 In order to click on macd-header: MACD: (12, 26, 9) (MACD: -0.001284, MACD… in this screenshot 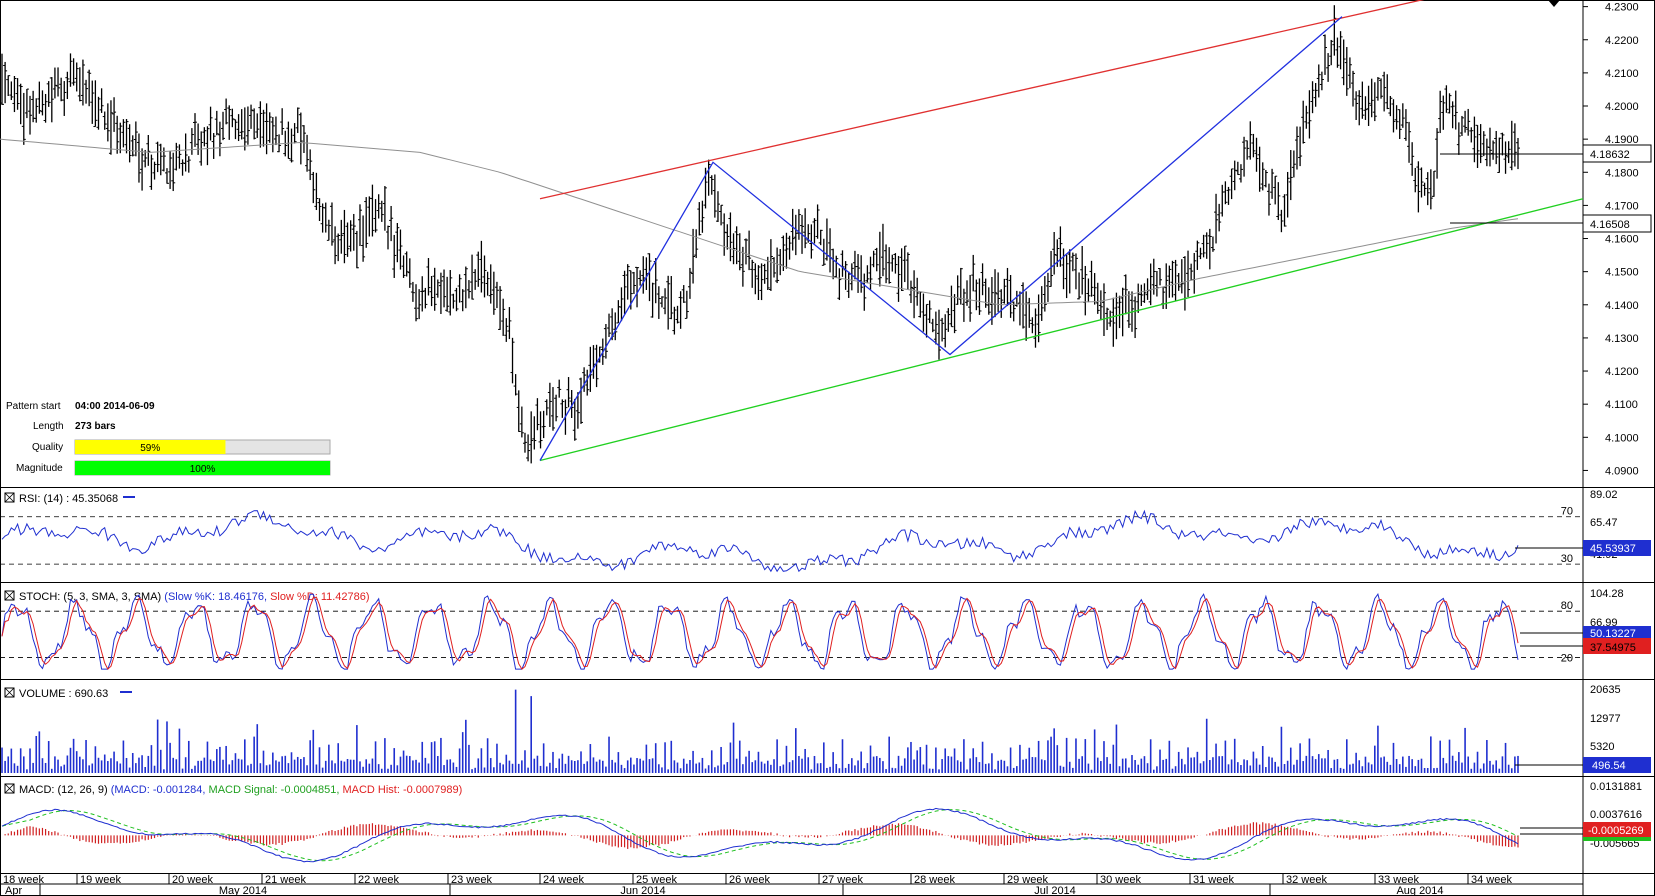, I will do `click(240, 790)`.